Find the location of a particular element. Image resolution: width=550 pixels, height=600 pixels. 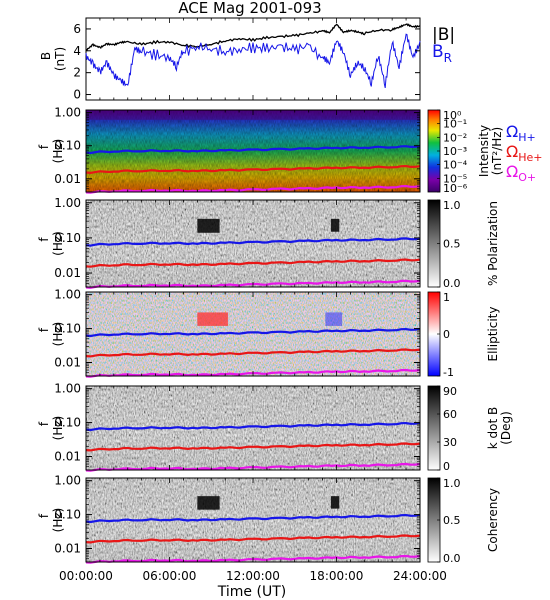

colorbar-tick-label: 10⁻³ is located at coordinates (455, 151).